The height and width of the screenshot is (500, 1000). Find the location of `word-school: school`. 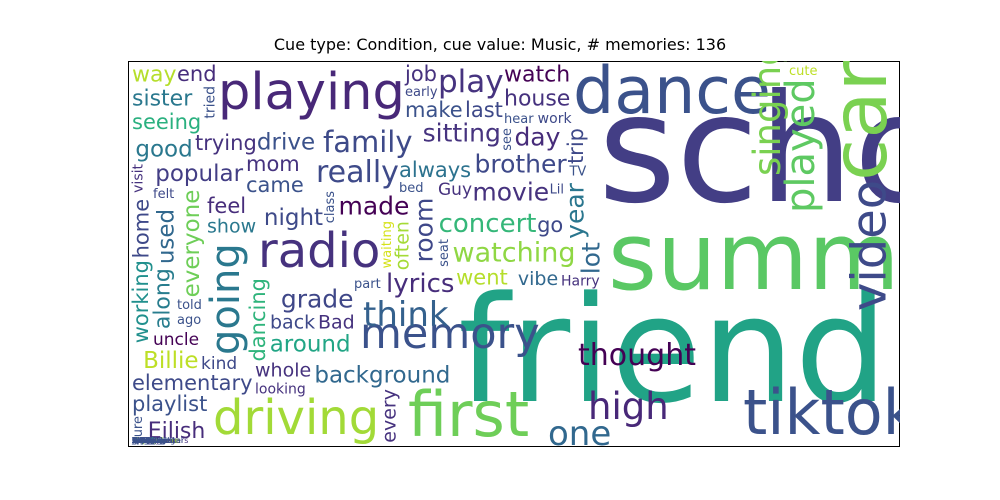

word-school: school is located at coordinates (749, 150).